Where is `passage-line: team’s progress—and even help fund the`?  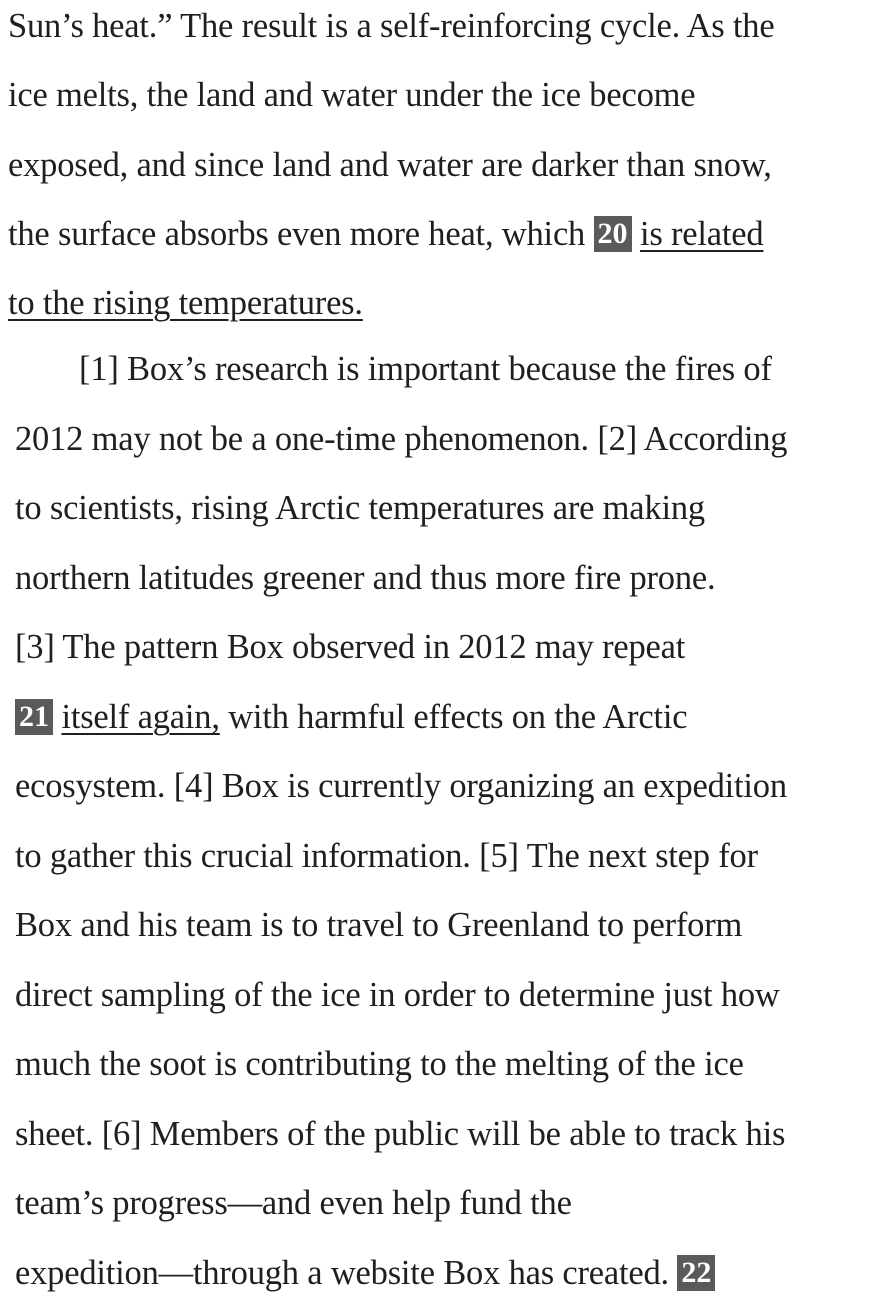
passage-line: team’s progress—and even help fund the is located at coordinates (293, 1203).